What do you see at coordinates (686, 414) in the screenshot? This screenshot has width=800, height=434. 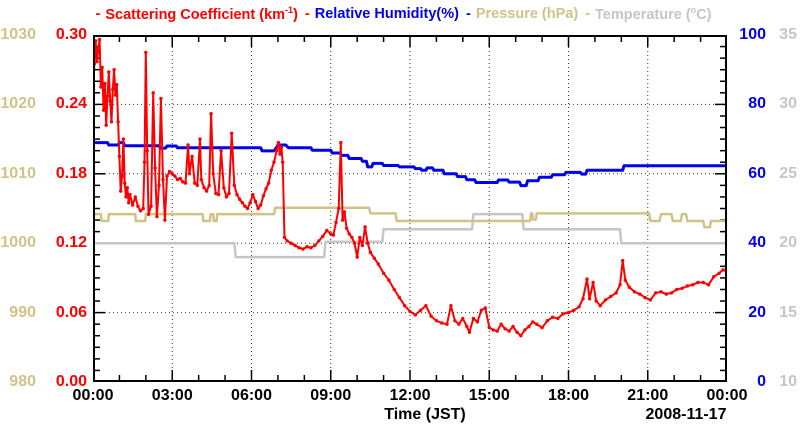 I see `date-label: 2008-11-17` at bounding box center [686, 414].